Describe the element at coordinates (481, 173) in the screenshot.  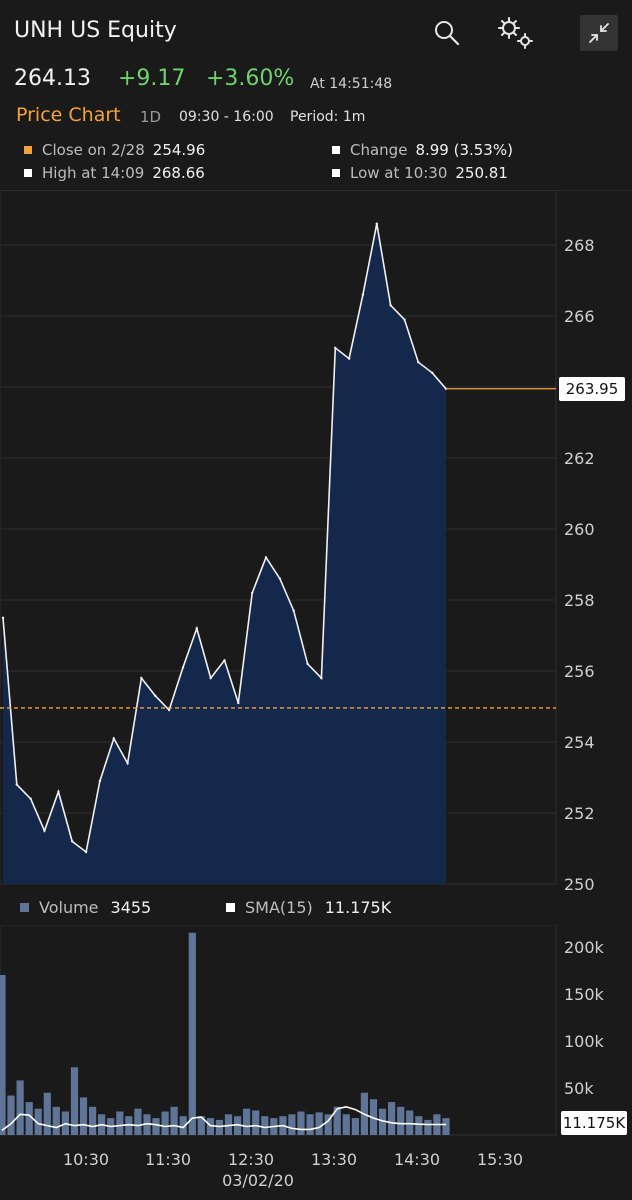
I see `stat-low-value: 250.81` at that location.